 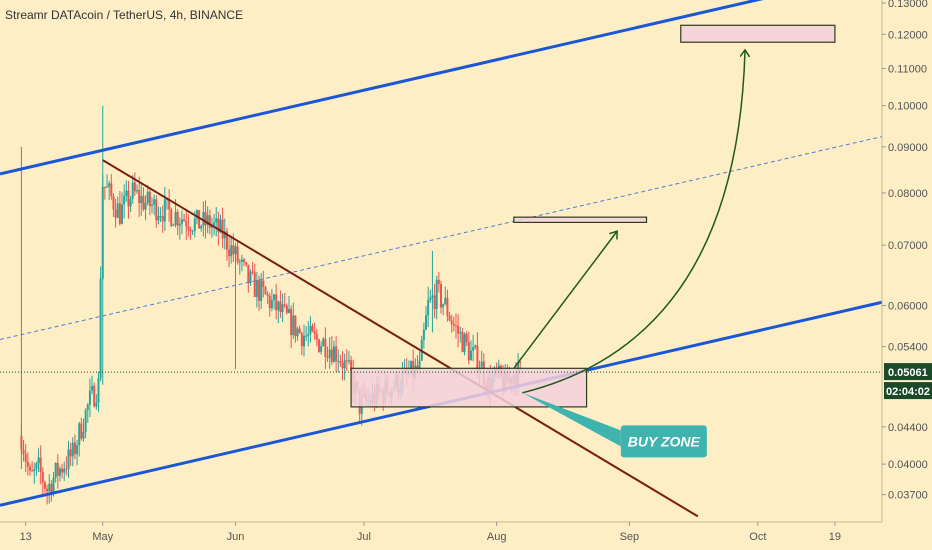 I want to click on current-price-tag-label: 0.05061, so click(x=908, y=373).